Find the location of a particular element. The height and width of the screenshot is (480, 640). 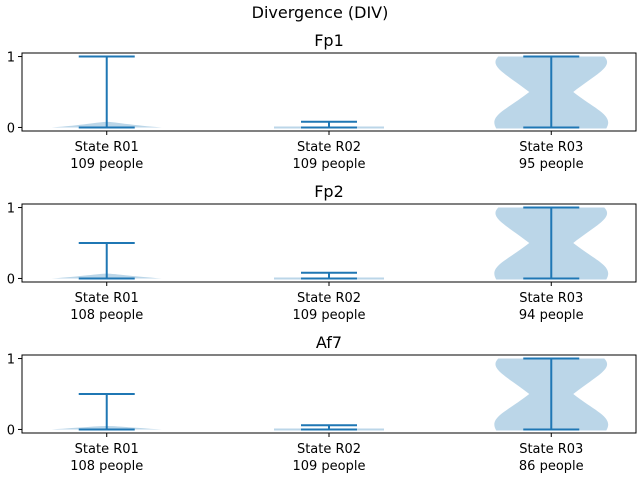

x-tick-label-count: 95 people is located at coordinates (551, 164).